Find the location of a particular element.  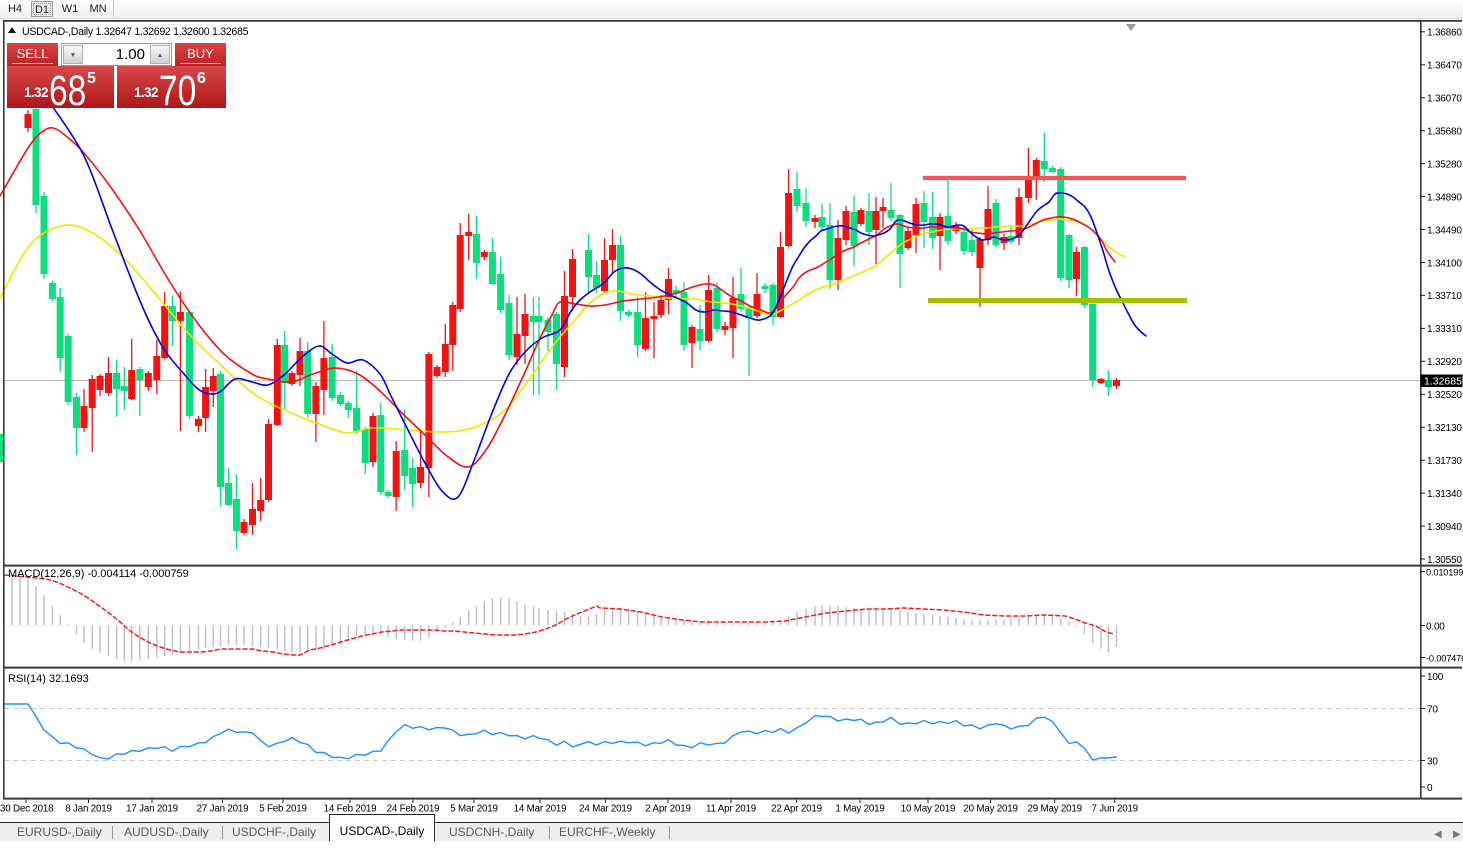

svg-text: RSI(14) 32.1693 is located at coordinates (48, 679).